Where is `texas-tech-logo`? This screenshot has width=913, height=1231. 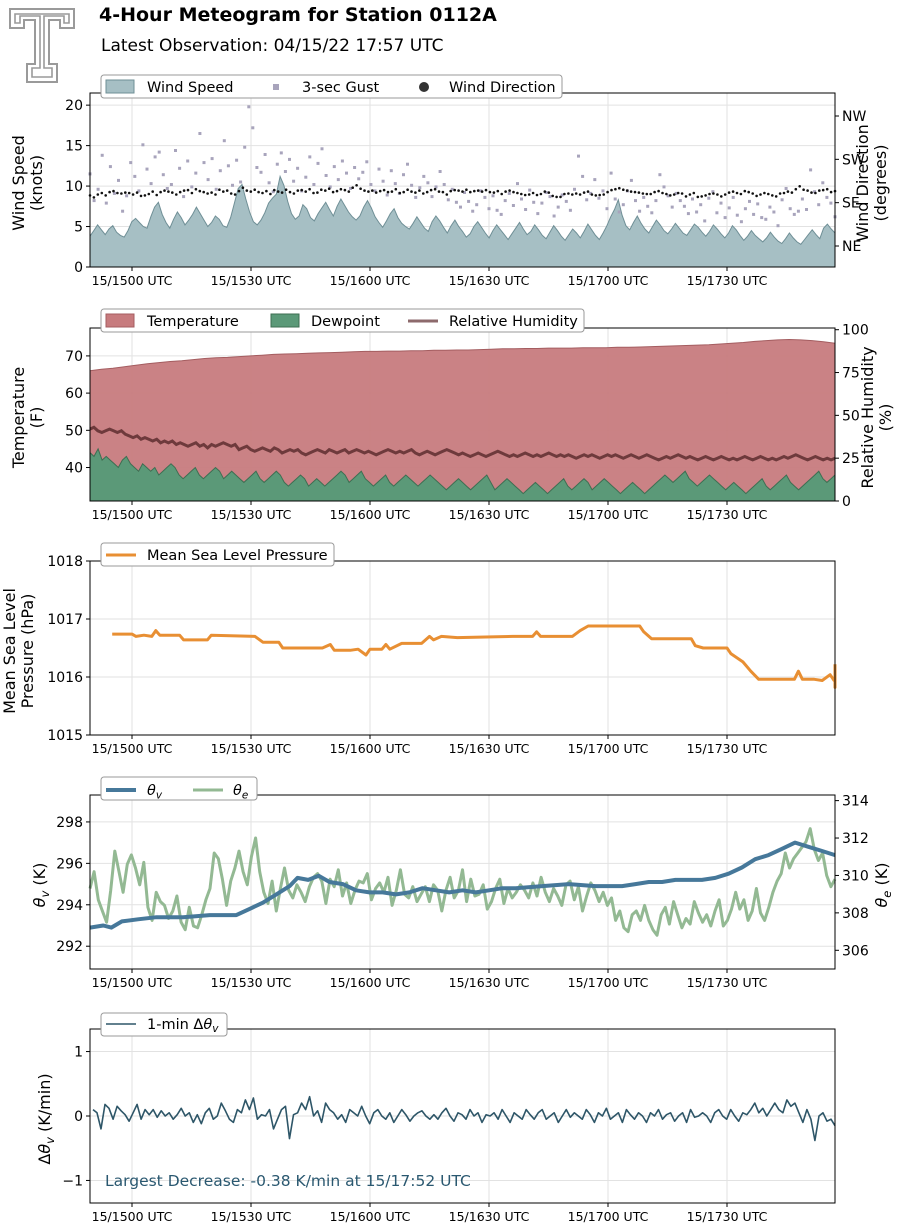
texas-tech-logo is located at coordinates (42, 45).